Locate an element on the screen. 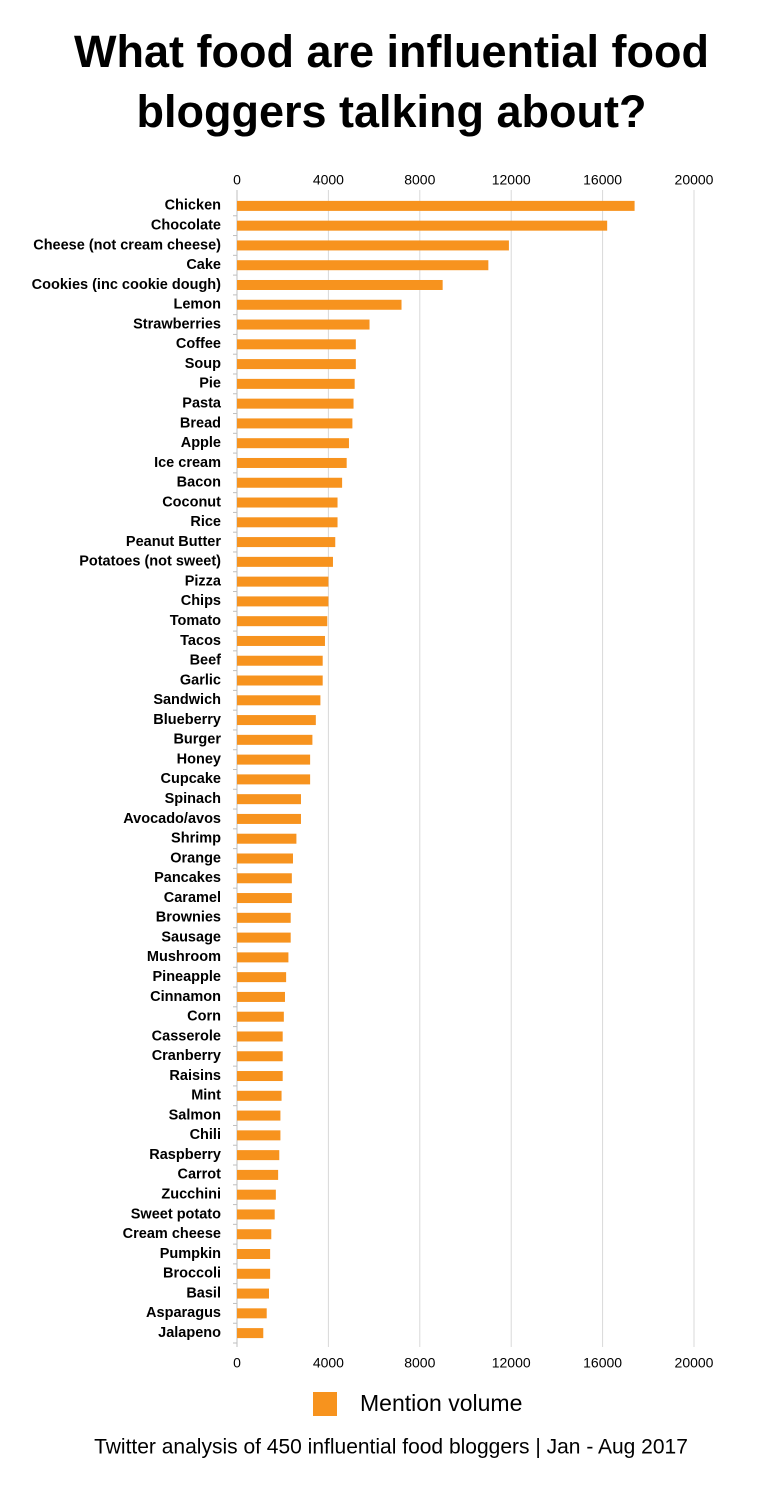 Image resolution: width=783 pixels, height=1487 pixels. y-tick-label: Jalapeno is located at coordinates (189, 1333).